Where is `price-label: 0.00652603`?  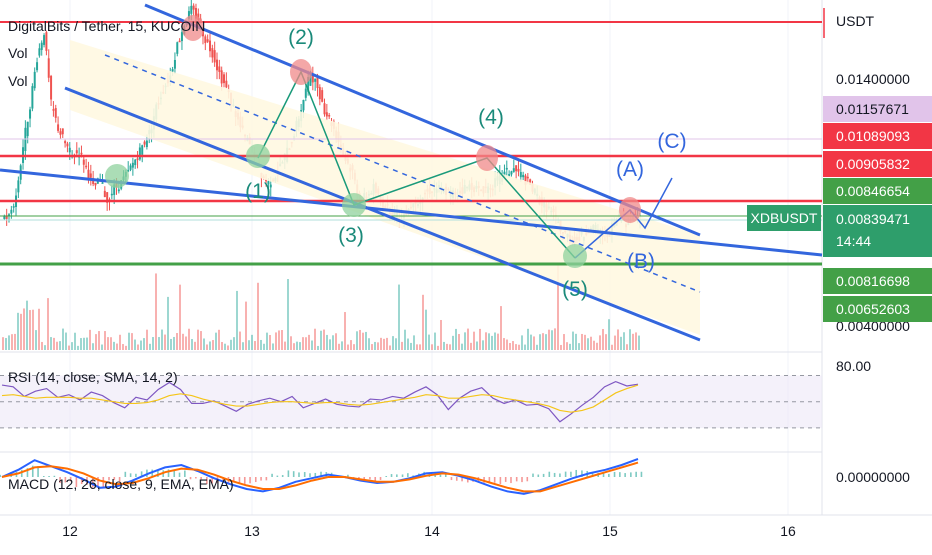
price-label: 0.00652603 is located at coordinates (873, 309).